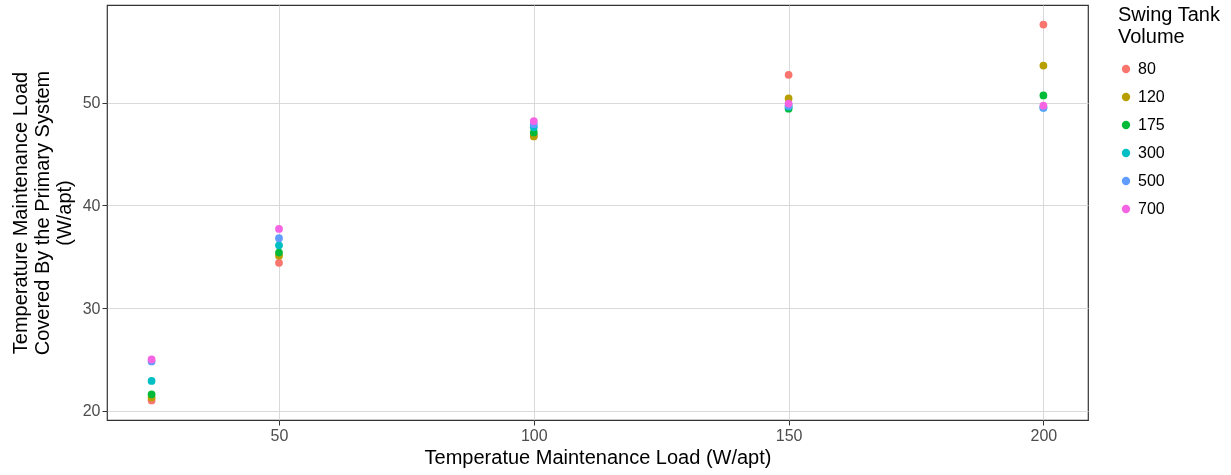 This screenshot has width=1231, height=475. Describe the element at coordinates (1151, 124) in the screenshot. I see `legend-label: 175` at that location.